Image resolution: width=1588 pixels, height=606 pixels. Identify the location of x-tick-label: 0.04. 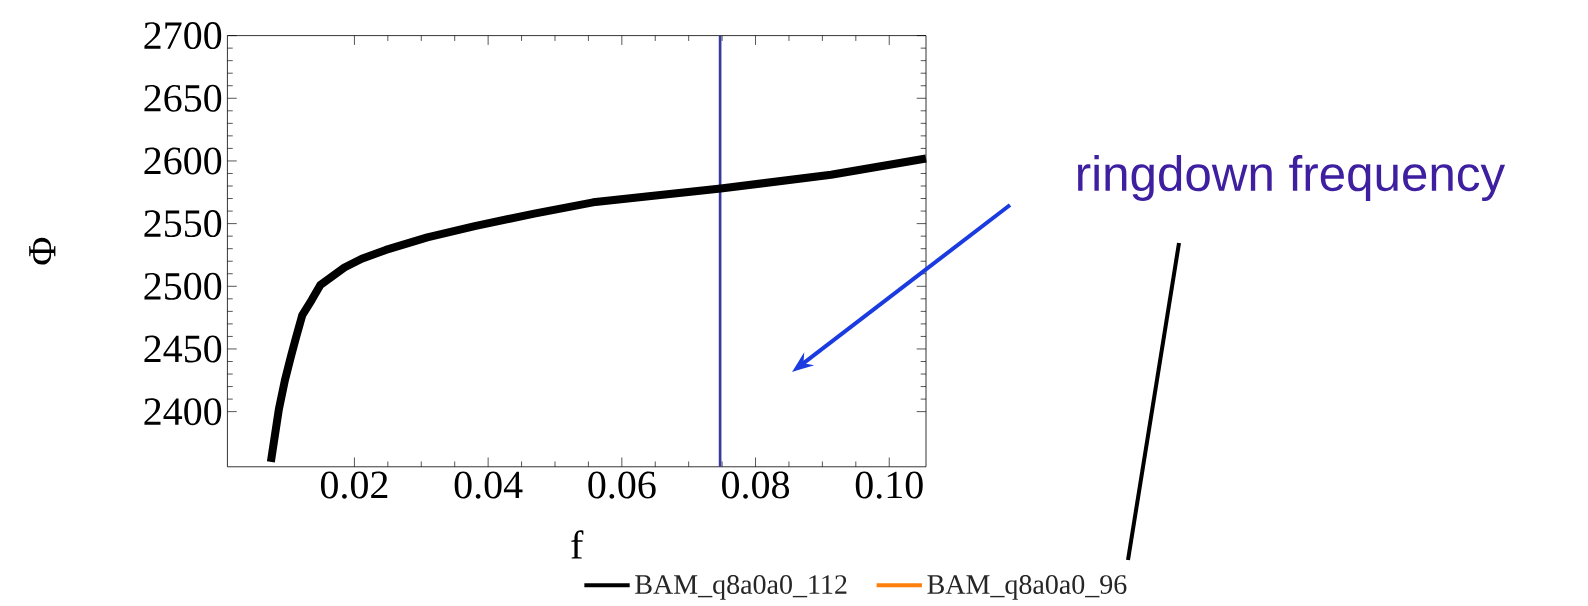
(488, 485).